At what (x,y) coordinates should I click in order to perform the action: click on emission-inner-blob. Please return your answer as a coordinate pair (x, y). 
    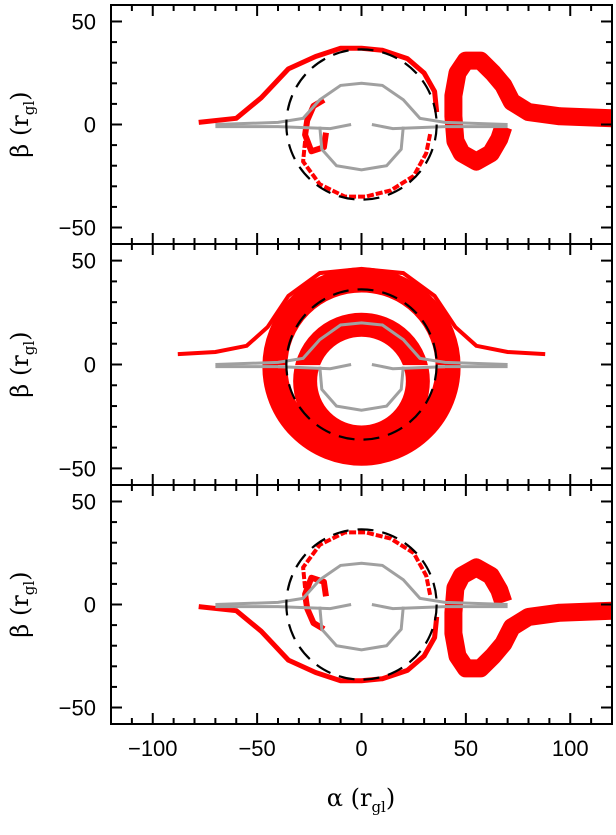
    Looking at the image, I should click on (315, 126).